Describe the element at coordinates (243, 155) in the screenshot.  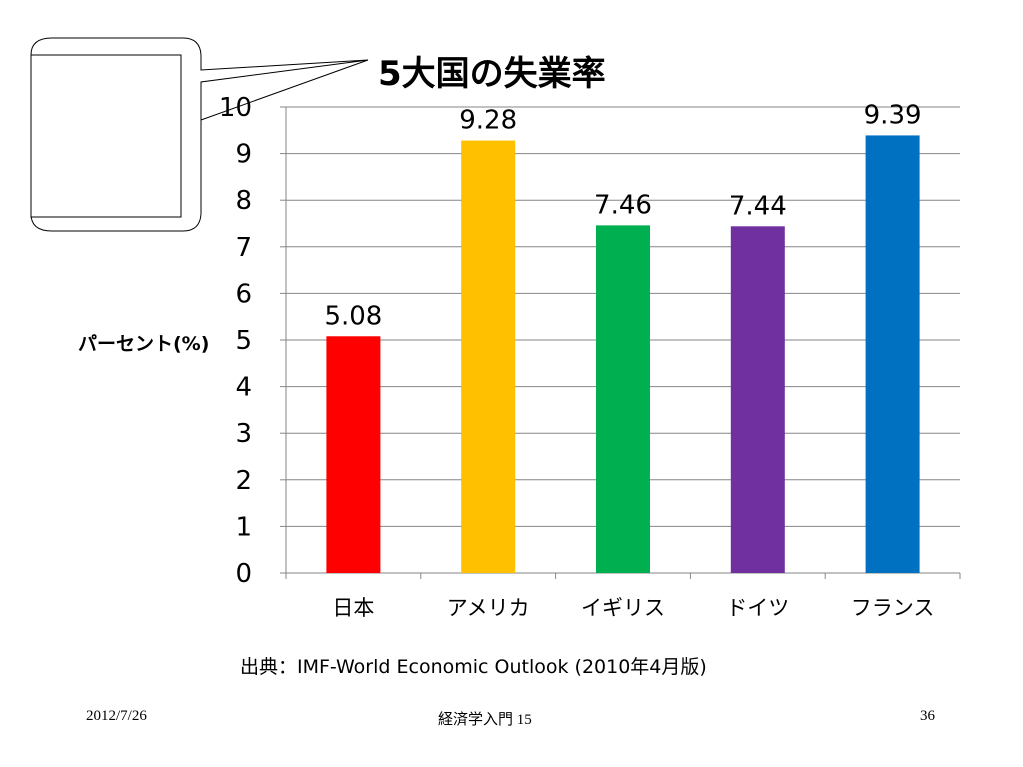
I see `y-tick-label: 9` at that location.